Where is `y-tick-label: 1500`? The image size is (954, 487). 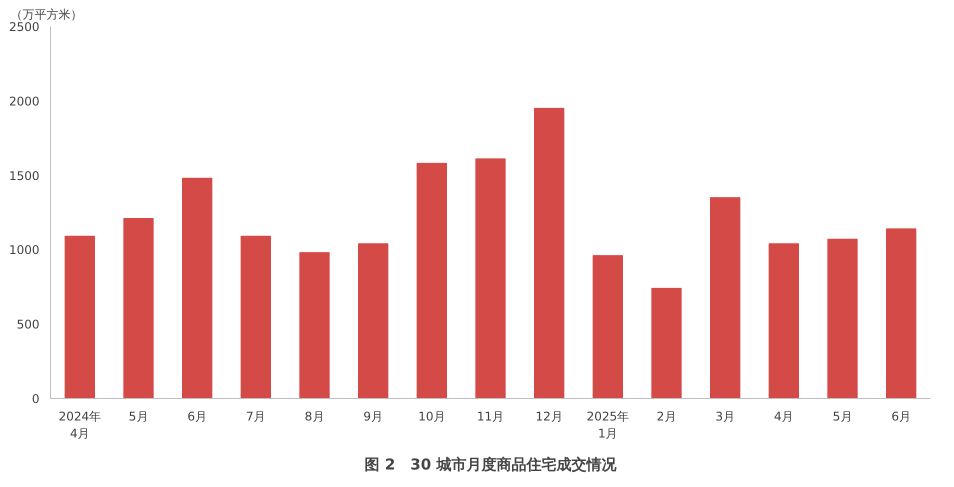 y-tick-label: 1500 is located at coordinates (24, 175).